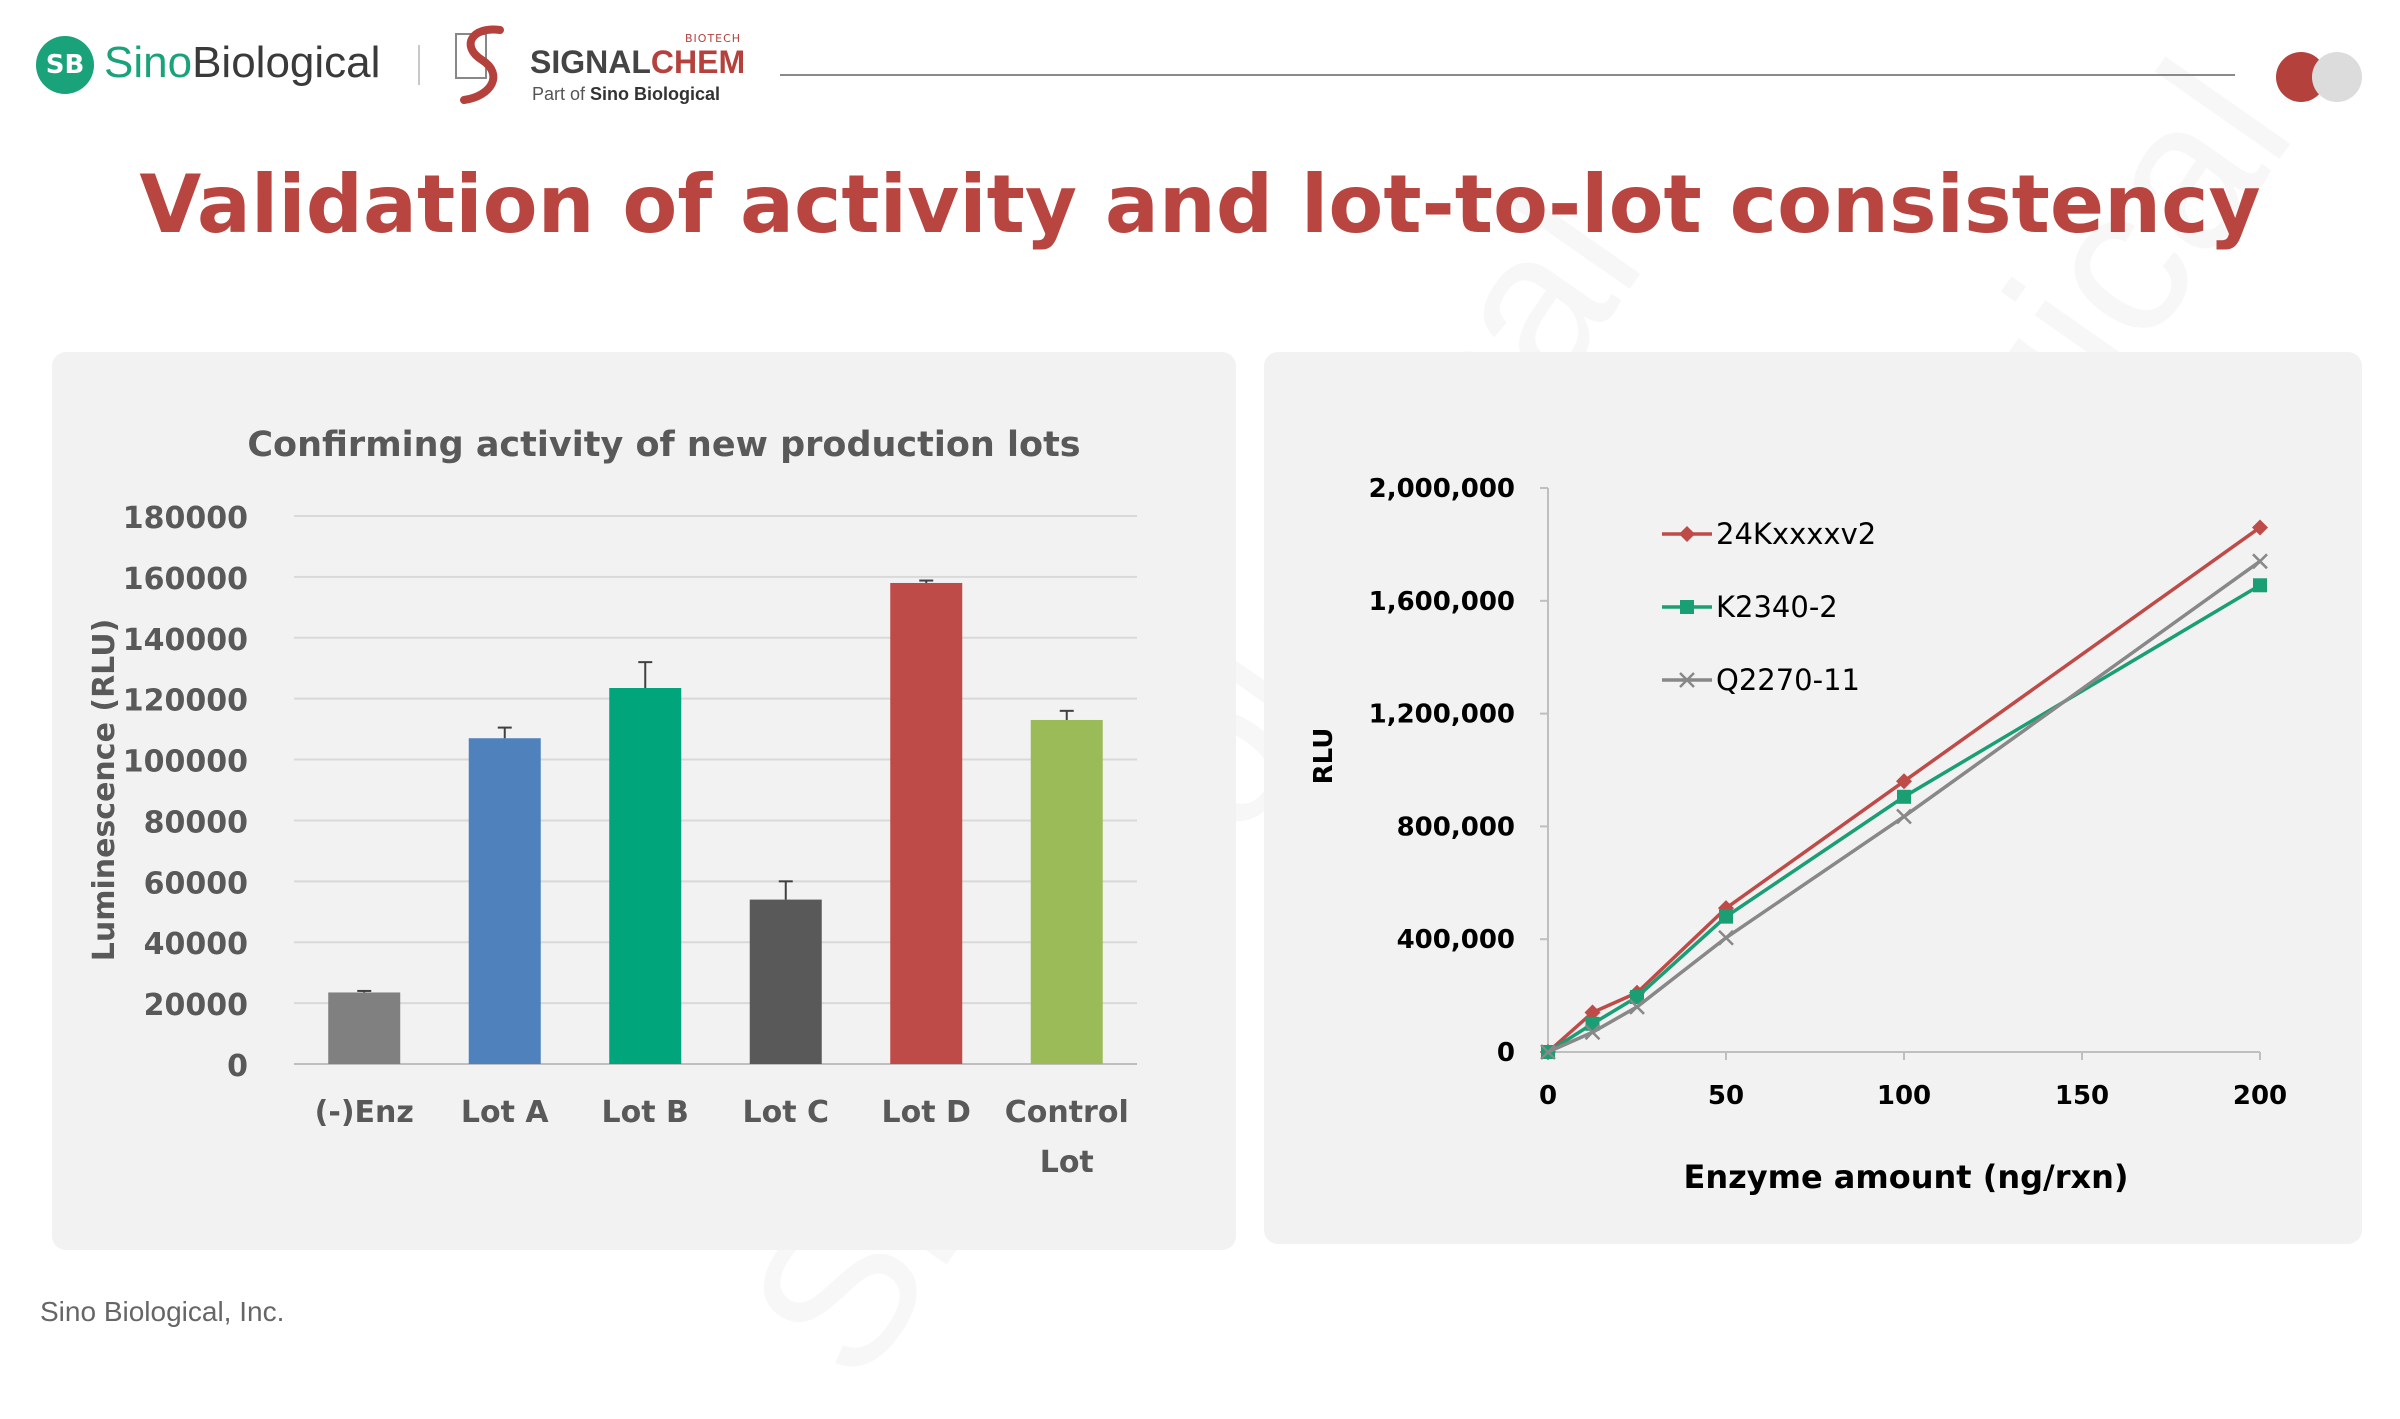  I want to click on y-tick-label: 1,600,000, so click(1442, 602).